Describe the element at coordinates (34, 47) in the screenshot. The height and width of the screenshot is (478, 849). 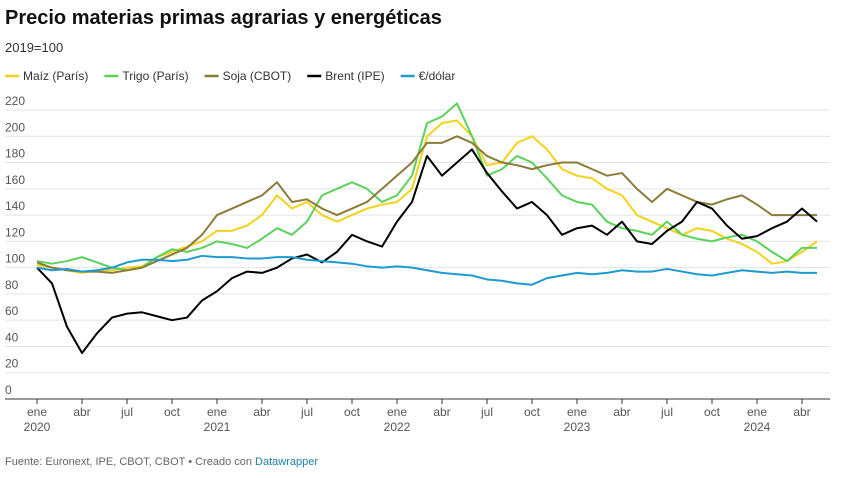
I see `chart-subtitle: 2019=100` at that location.